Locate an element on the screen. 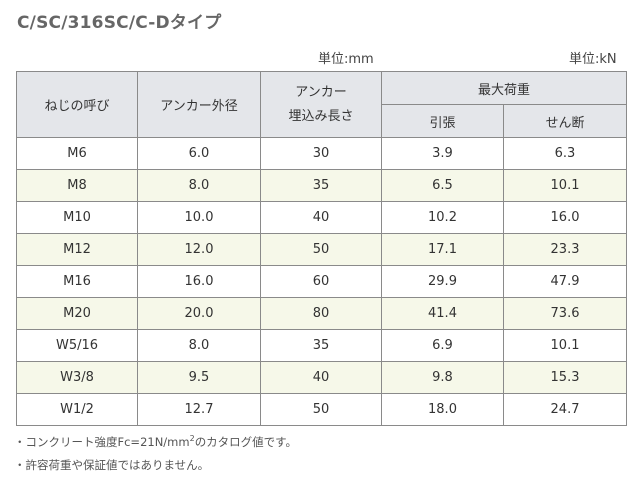  cell-thread: M8 is located at coordinates (77, 185).